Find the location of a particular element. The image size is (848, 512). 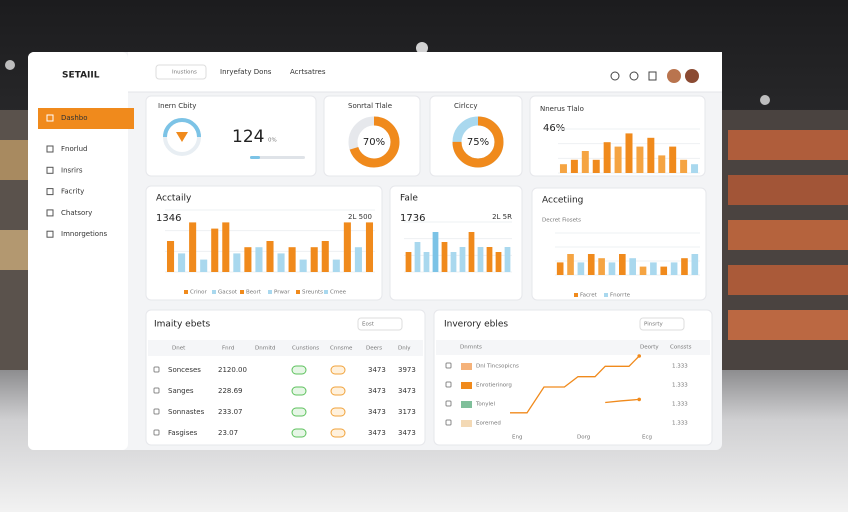

search-text: Pinsrty is located at coordinates (653, 325).